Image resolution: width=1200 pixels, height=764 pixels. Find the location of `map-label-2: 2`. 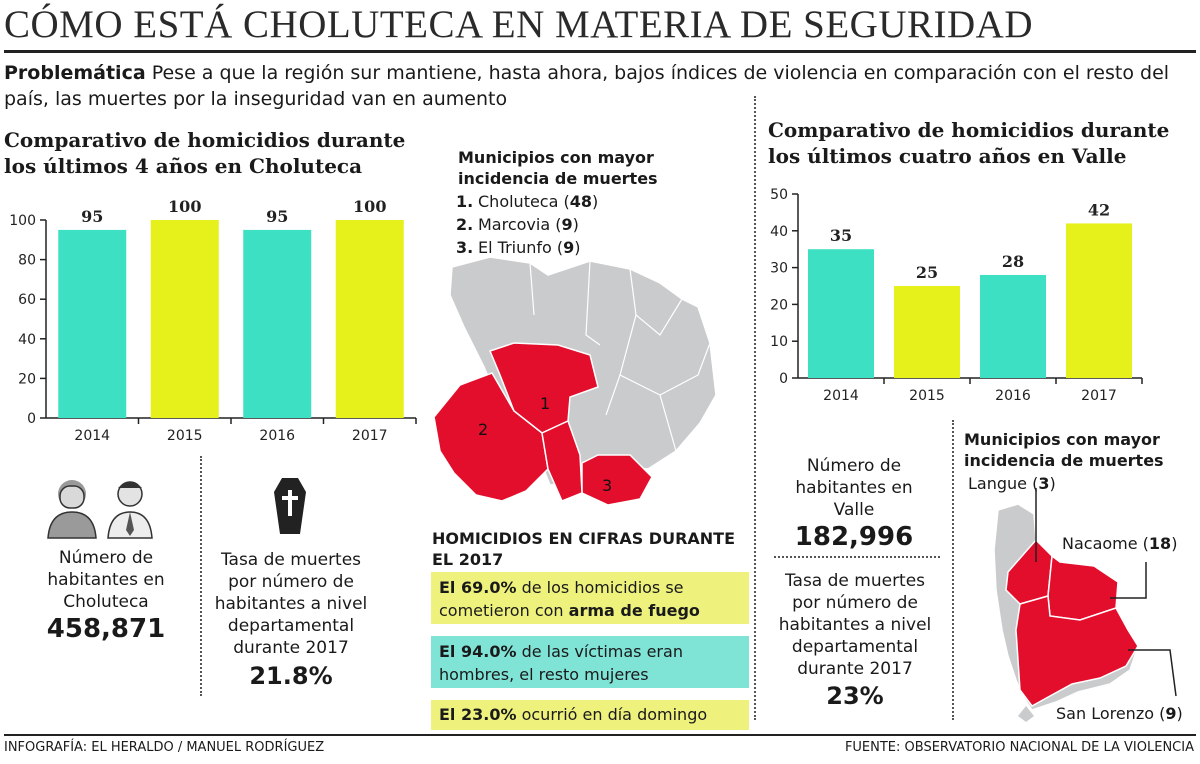

map-label-2: 2 is located at coordinates (483, 429).